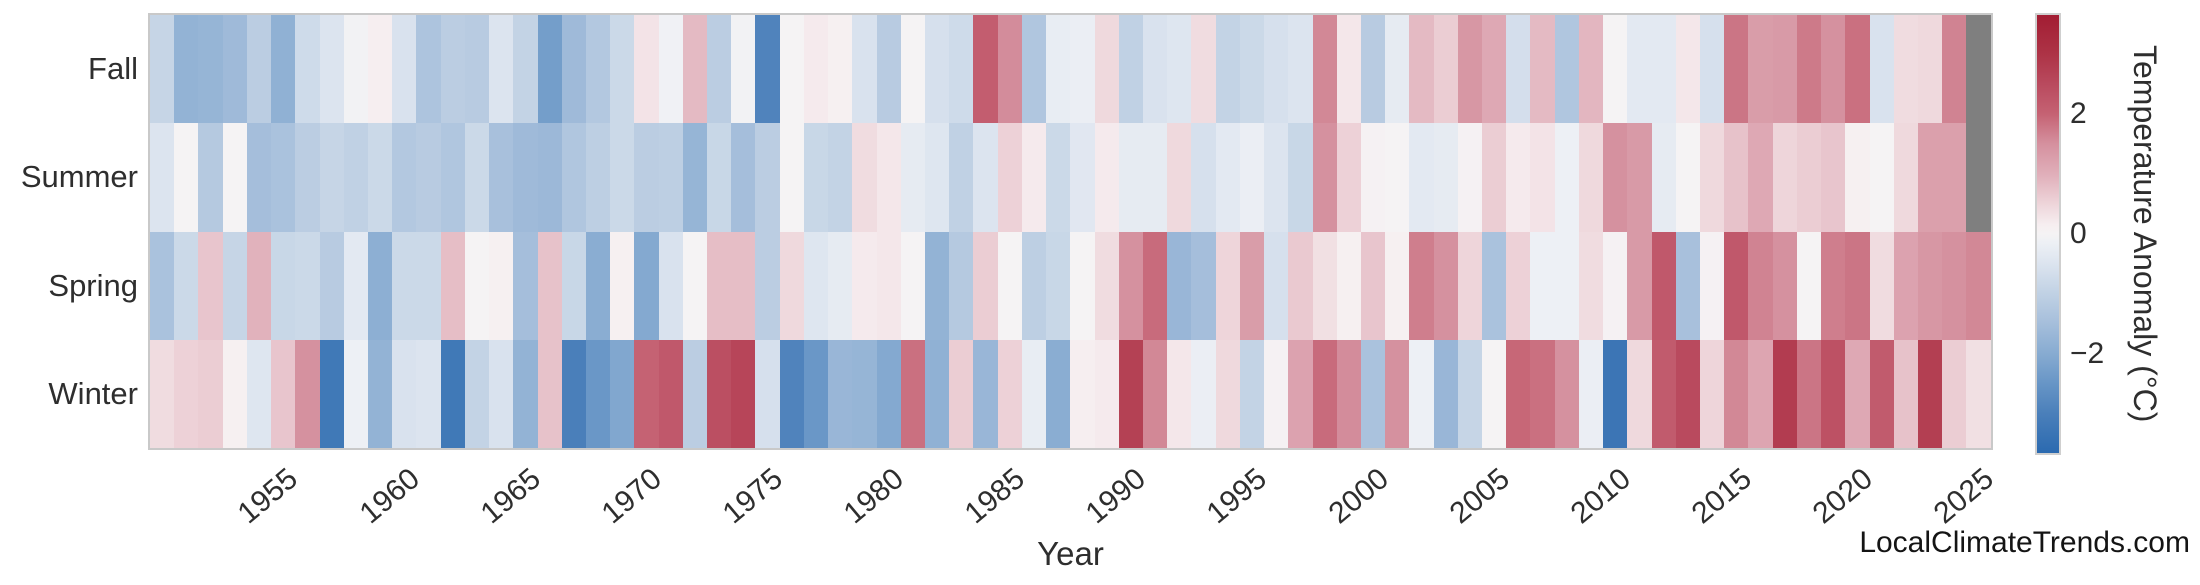 This screenshot has height=585, width=2200. What do you see at coordinates (1116, 496) in the screenshot?
I see `x-tick-label: 1990` at bounding box center [1116, 496].